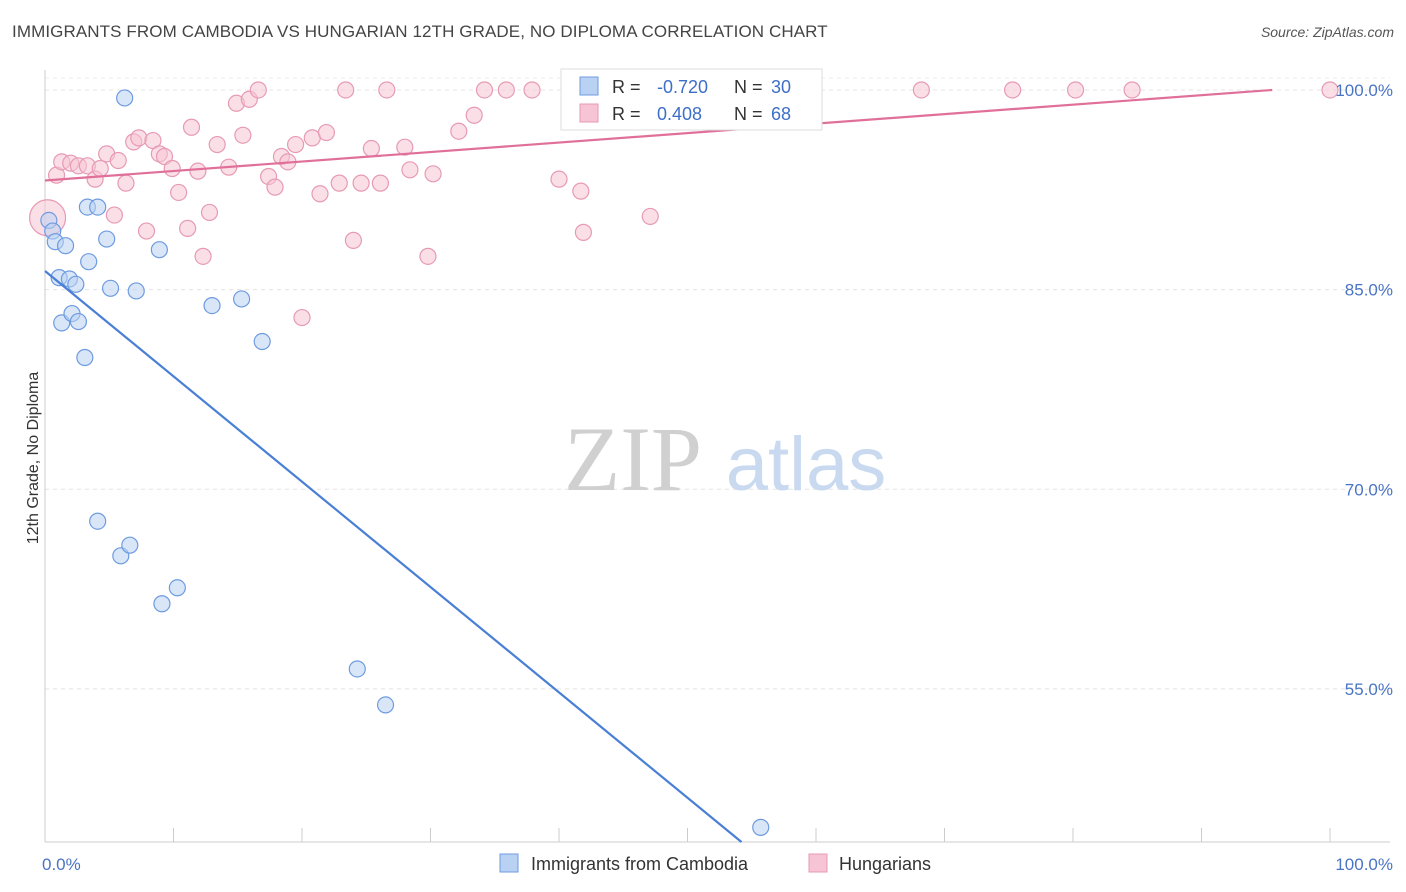 The image size is (1406, 892). What do you see at coordinates (589, 113) in the screenshot?
I see `stats-swatch-hungarians` at bounding box center [589, 113].